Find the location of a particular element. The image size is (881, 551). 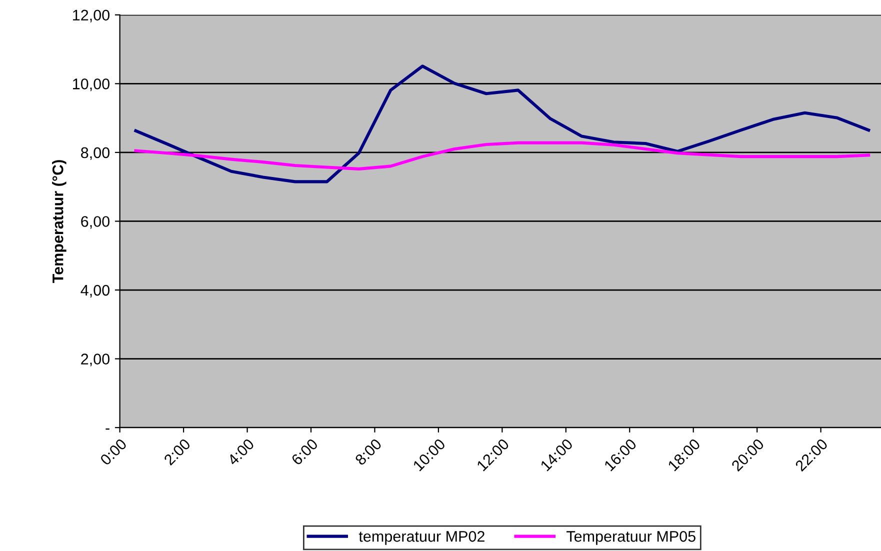

y-tick-label: 4,00 is located at coordinates (95, 291).